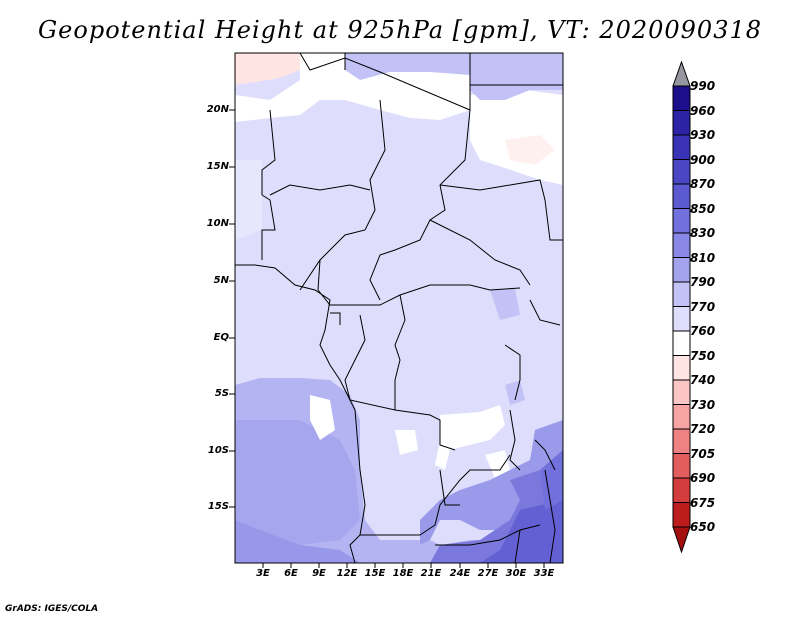 Image resolution: width=800 pixels, height=618 pixels. Describe the element at coordinates (291, 573) in the screenshot. I see `lon-label: 6E` at that location.